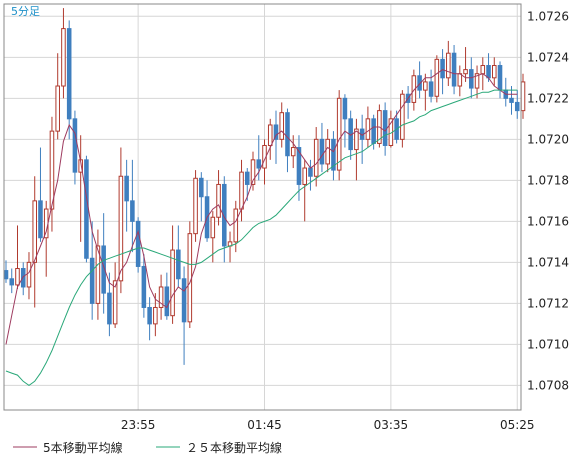 Image resolution: width=574 pixels, height=462 pixels. What do you see at coordinates (83, 447) in the screenshot?
I see `legend-label-ma5: 5本移動平均線` at bounding box center [83, 447].